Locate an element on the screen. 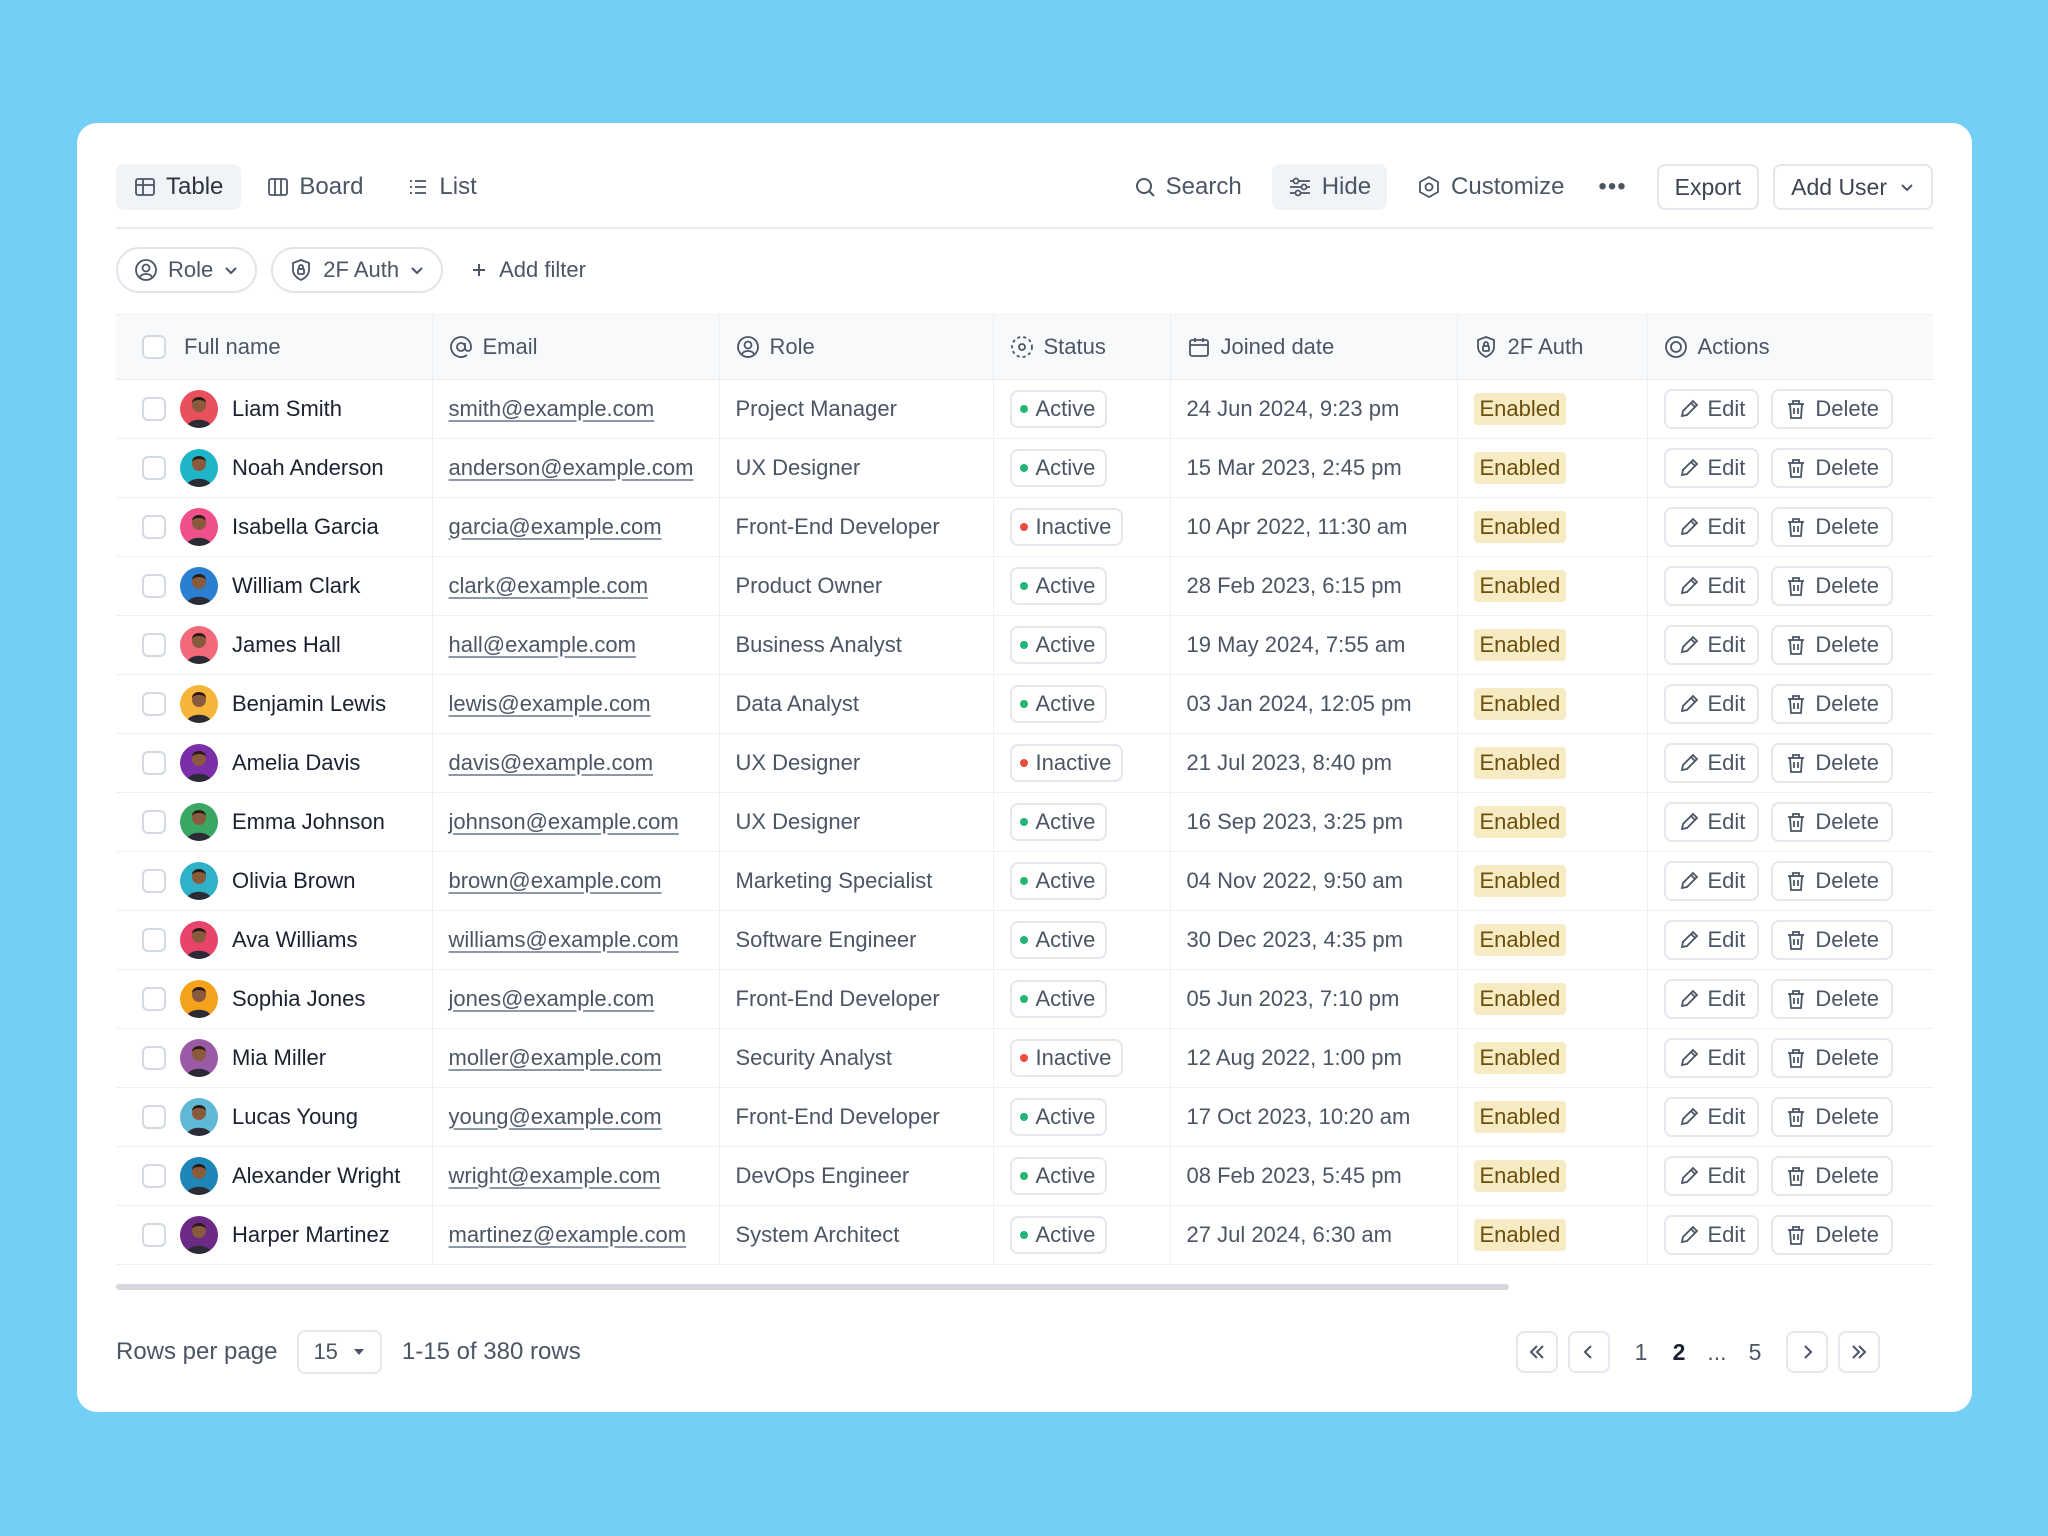  email-link: johnson@example.com is located at coordinates (563, 821).